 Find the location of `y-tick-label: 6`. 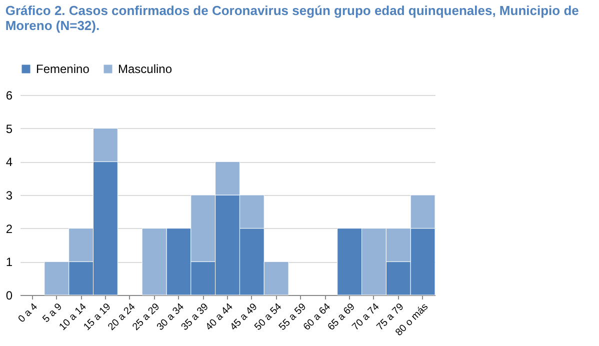

y-tick-label: 6 is located at coordinates (9, 95).